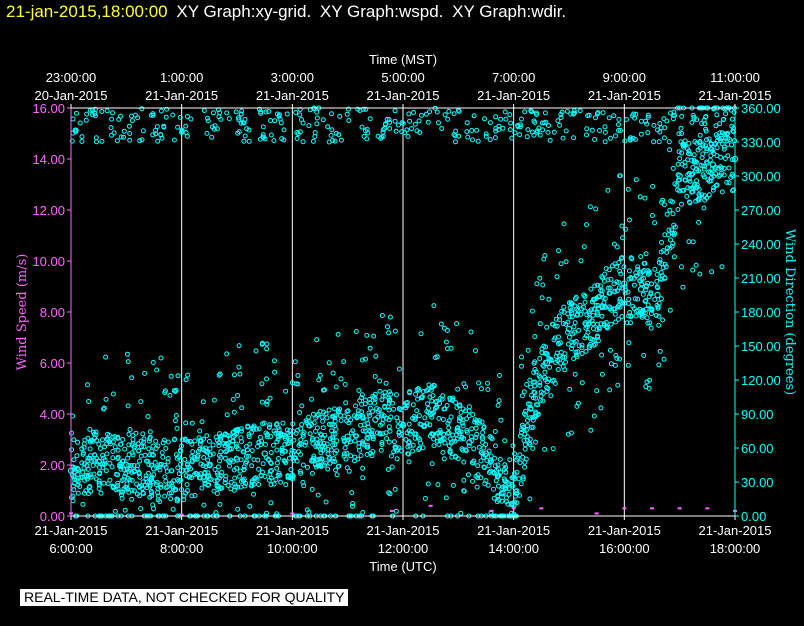 The height and width of the screenshot is (626, 804). Describe the element at coordinates (244, 11) in the screenshot. I see `graph-name-grid: XY Graph:xy-grid.` at that location.